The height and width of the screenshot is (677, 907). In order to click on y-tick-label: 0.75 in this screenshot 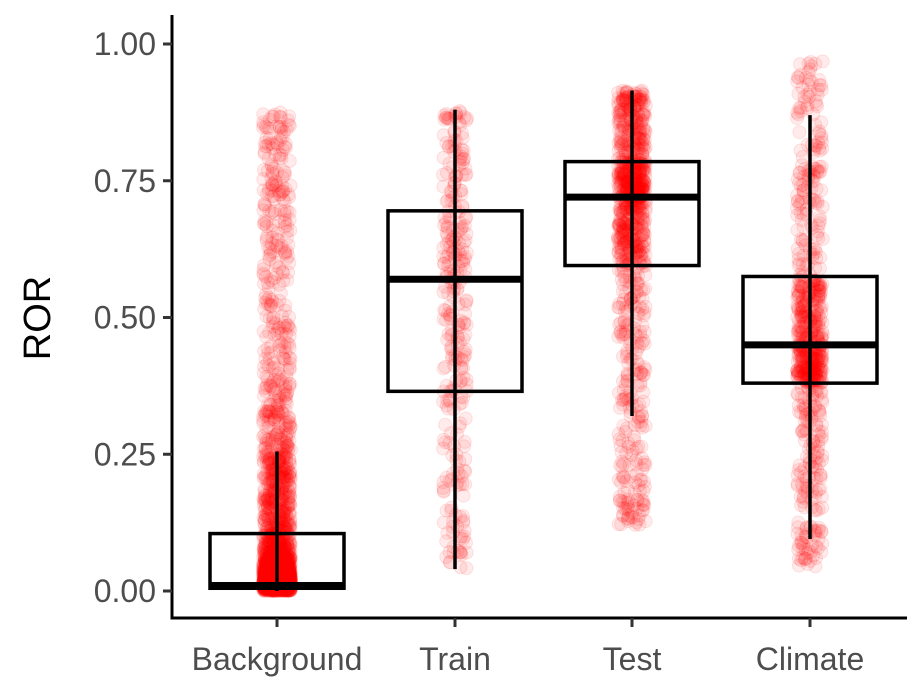, I will do `click(125, 181)`.